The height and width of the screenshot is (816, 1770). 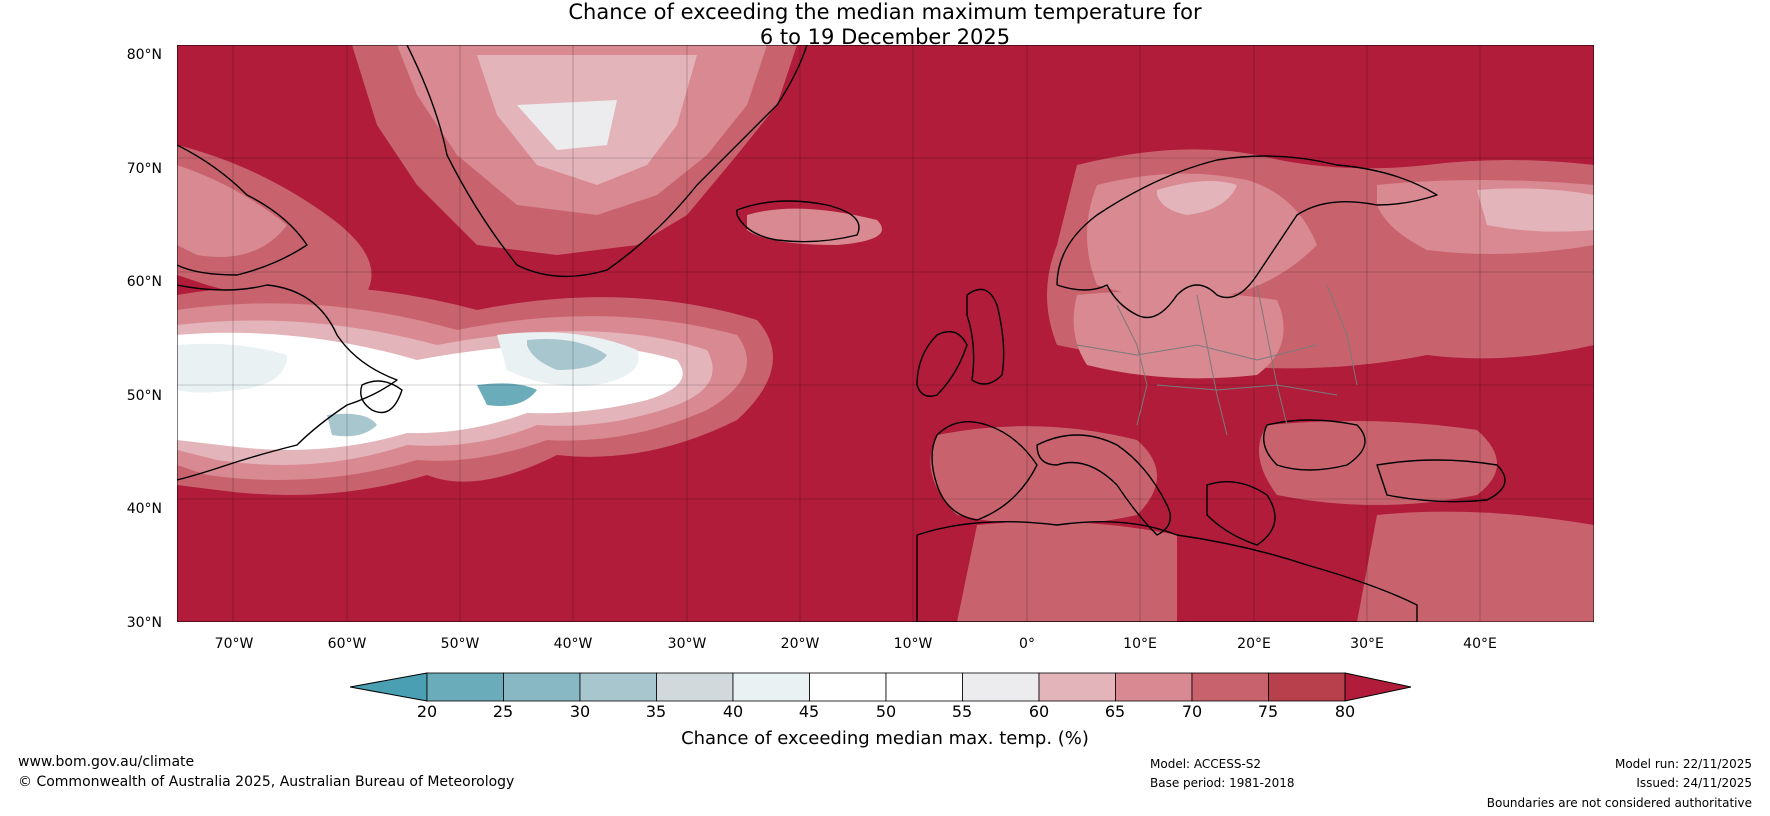 I want to click on italy-coast, so click(x=1103, y=485).